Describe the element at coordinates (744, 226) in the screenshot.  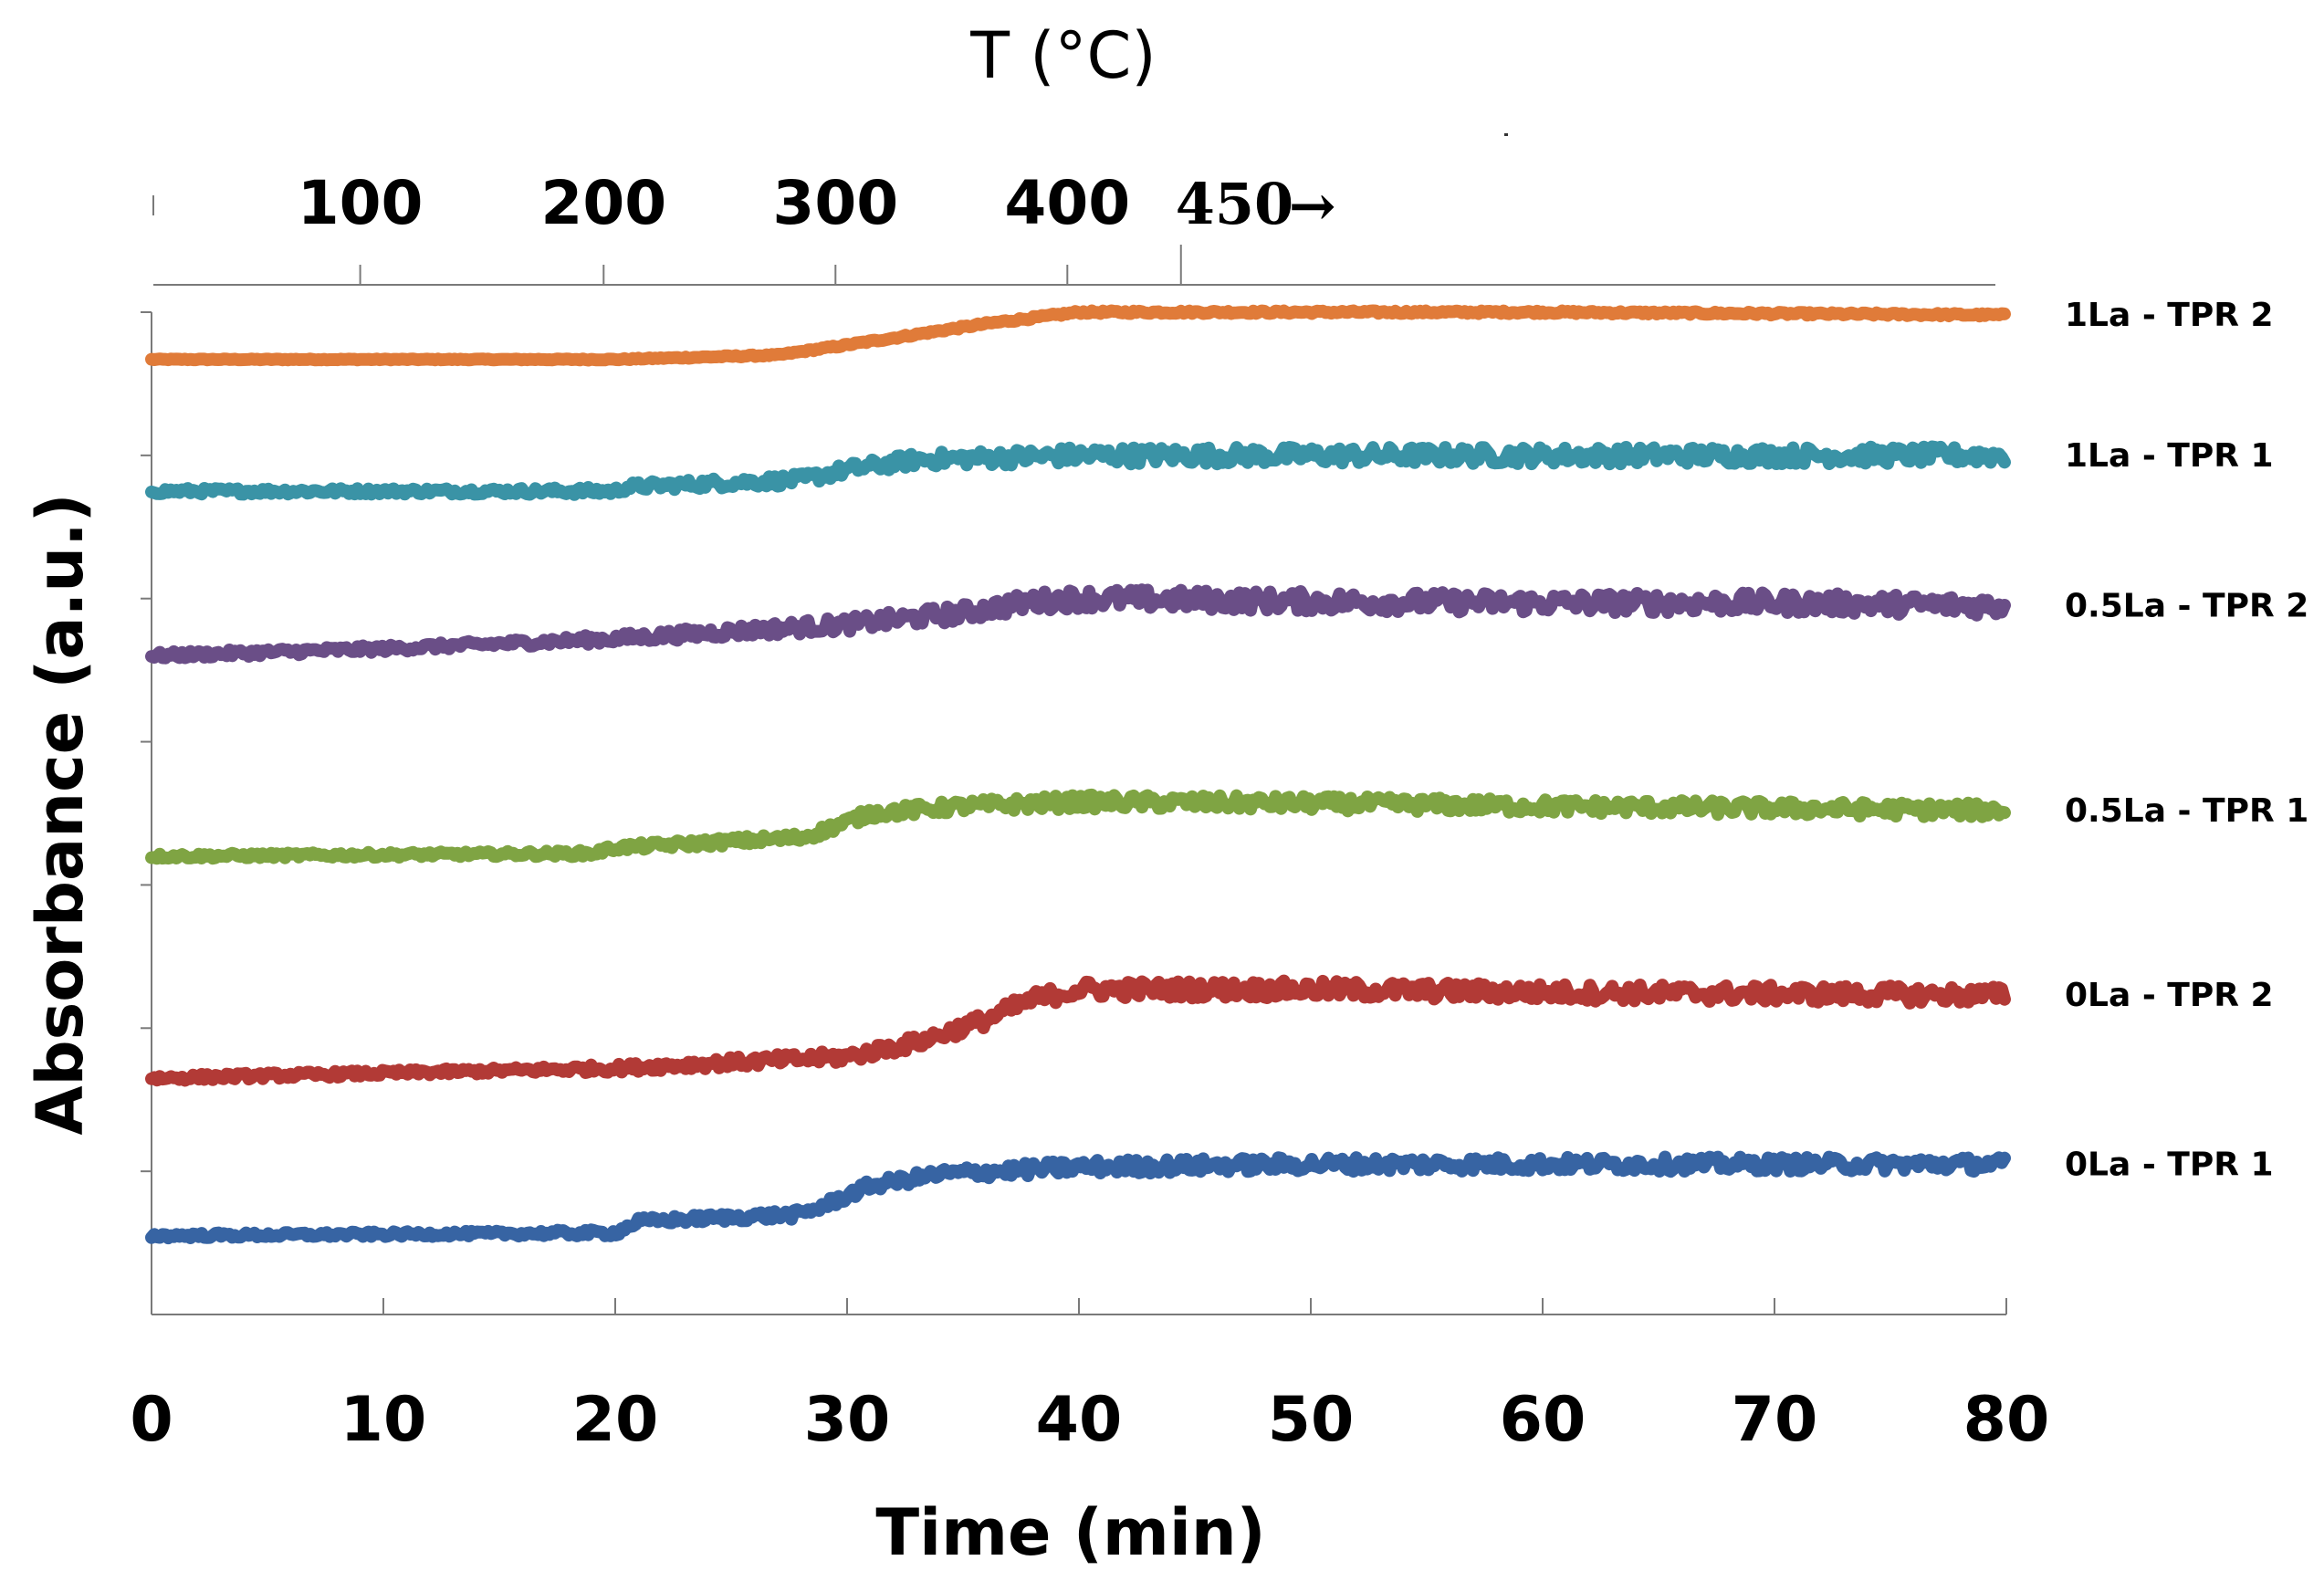
I see `top-axis-ticks: 100 200 300 400 450→` at that location.